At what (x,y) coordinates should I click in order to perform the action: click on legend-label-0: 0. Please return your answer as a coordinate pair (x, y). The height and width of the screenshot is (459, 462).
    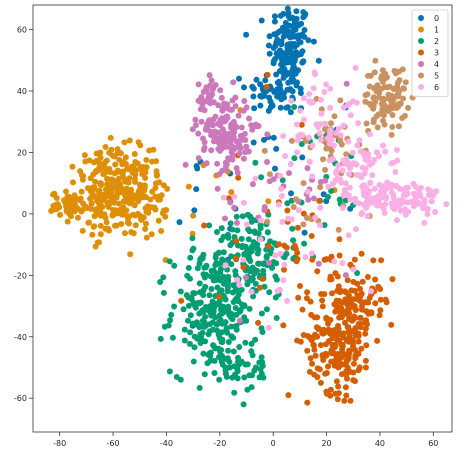
    Looking at the image, I should click on (436, 18).